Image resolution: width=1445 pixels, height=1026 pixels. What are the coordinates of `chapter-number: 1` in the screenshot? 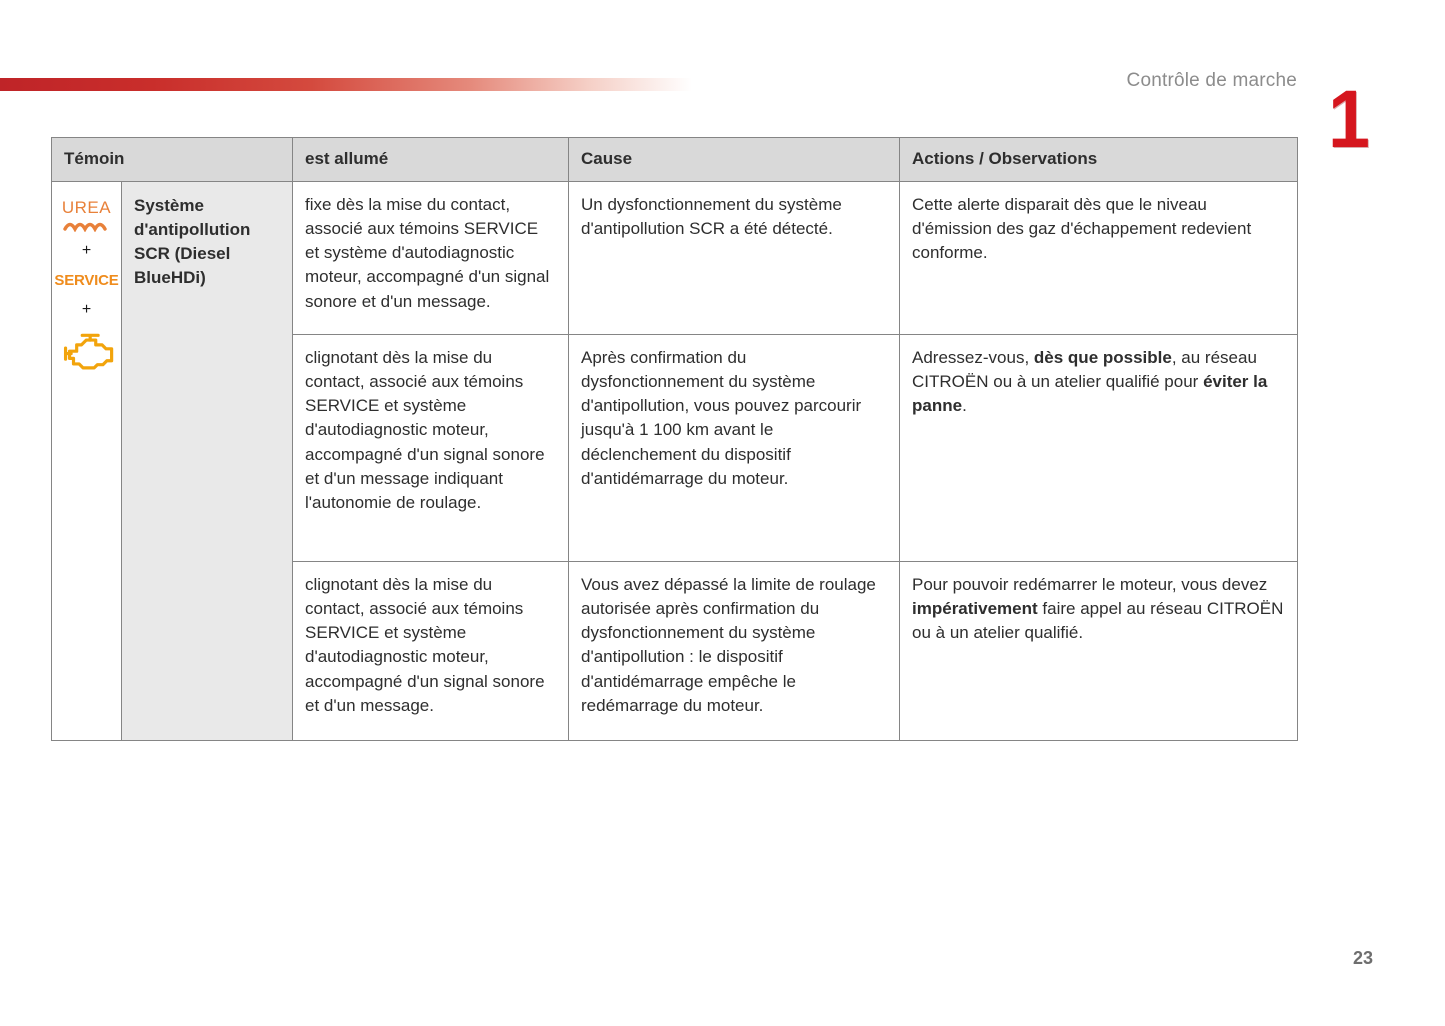 It's located at (1349, 119).